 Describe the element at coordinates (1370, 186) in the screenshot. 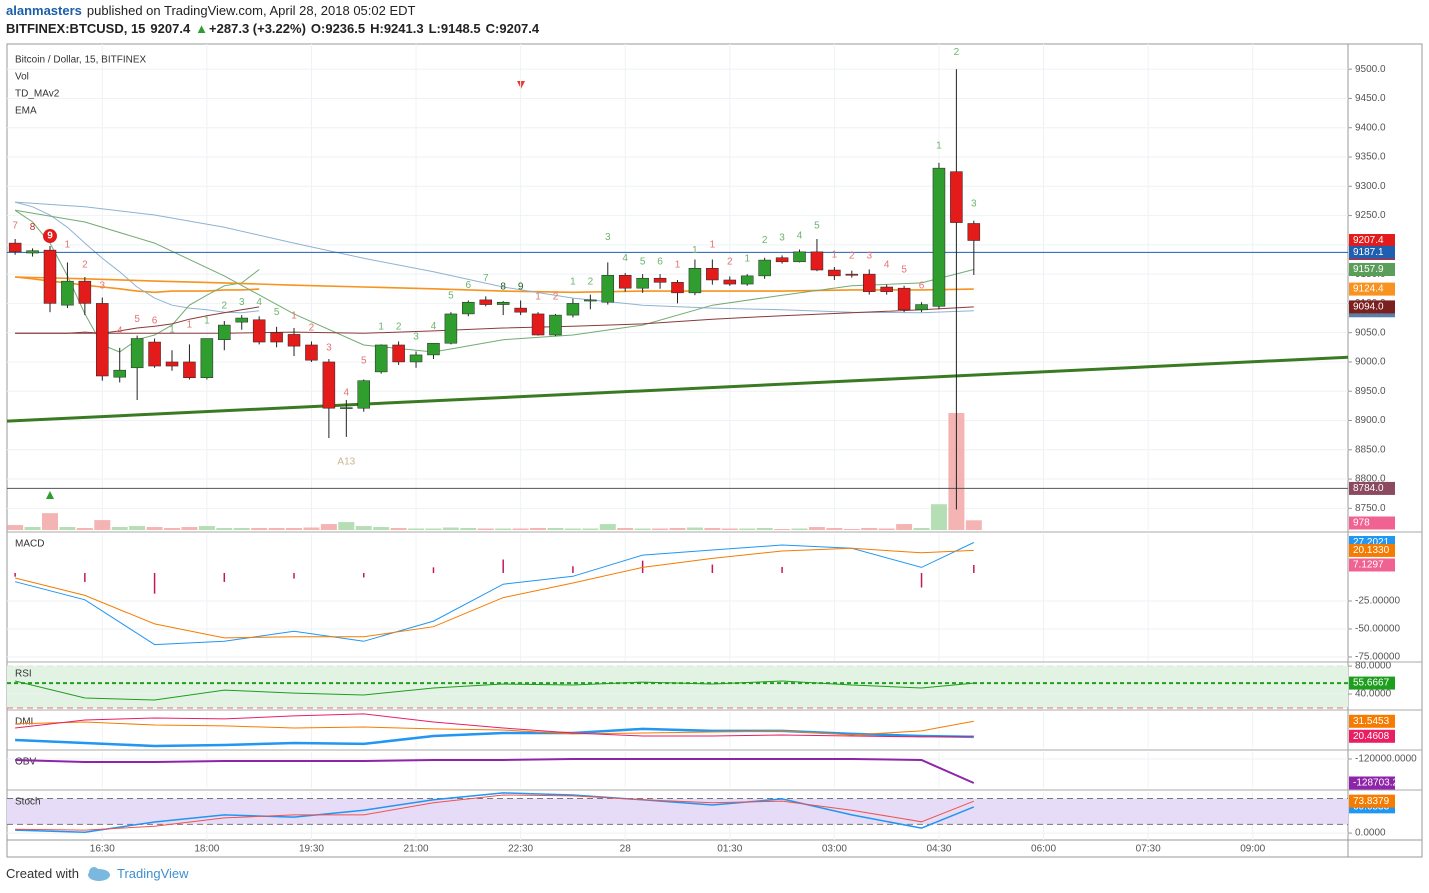

I see `y-tick-label: 9300.0` at that location.